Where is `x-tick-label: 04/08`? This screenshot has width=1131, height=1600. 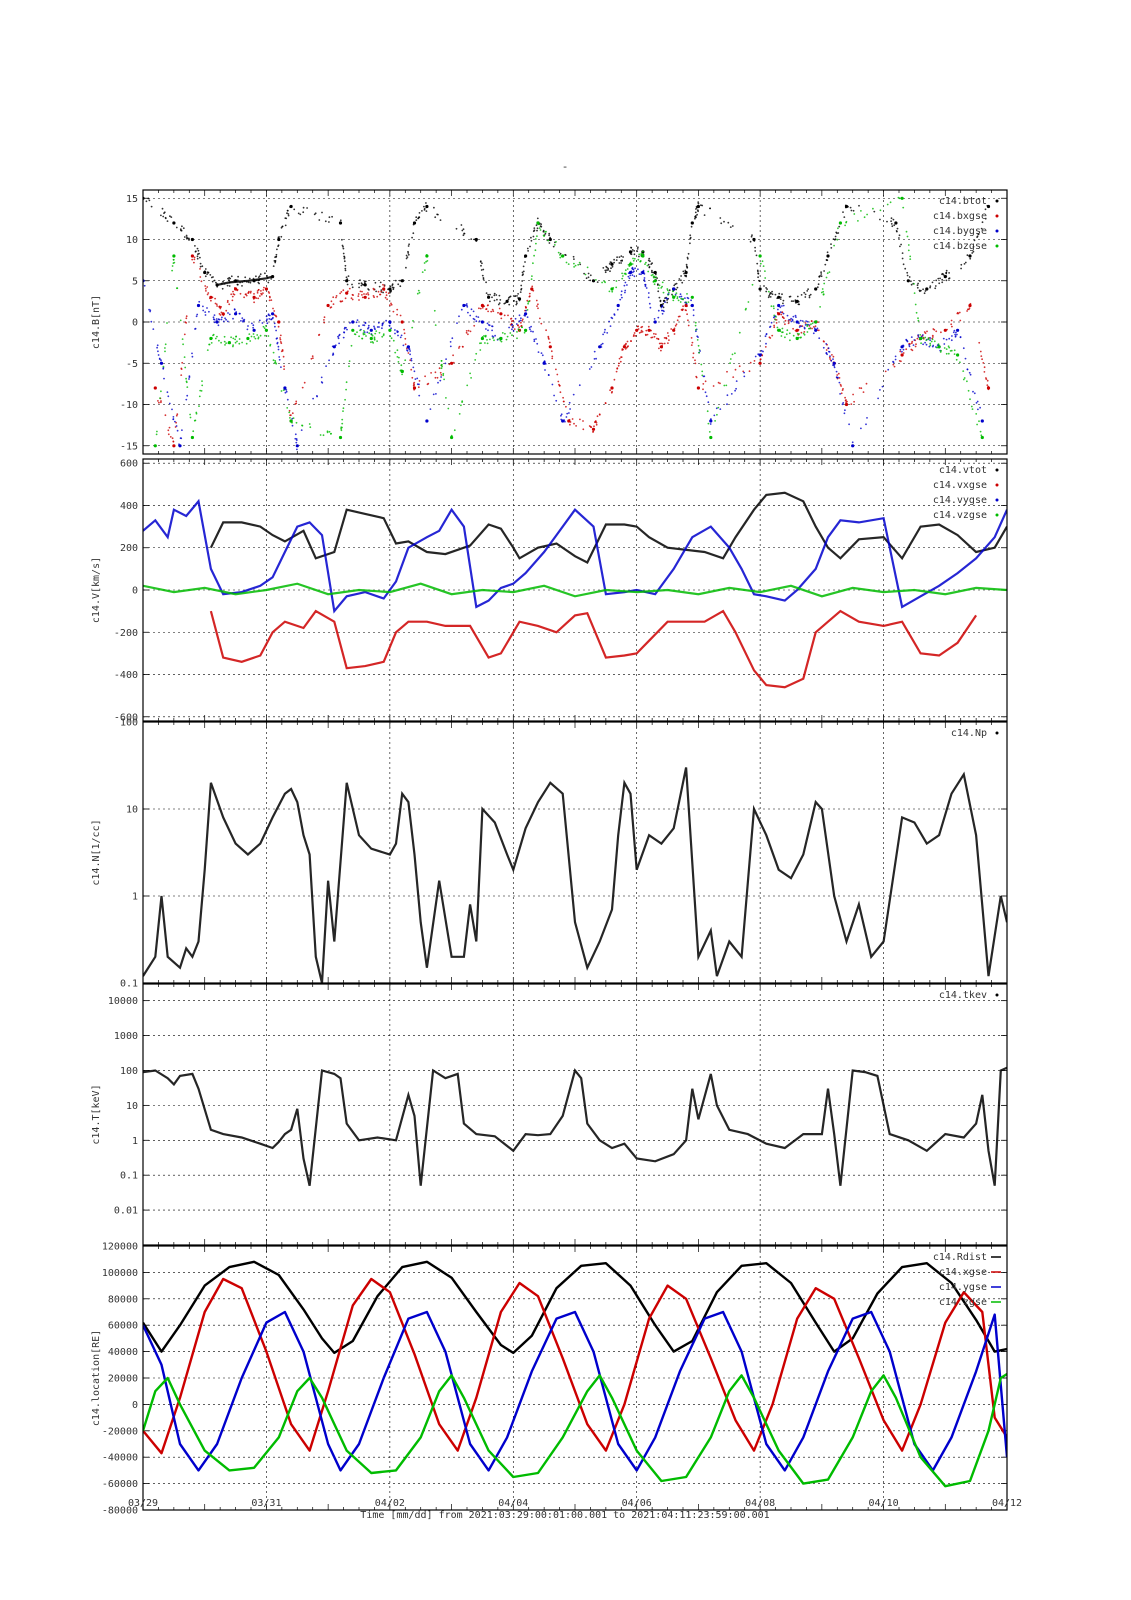
x-tick-label: 04/08 is located at coordinates (760, 1503).